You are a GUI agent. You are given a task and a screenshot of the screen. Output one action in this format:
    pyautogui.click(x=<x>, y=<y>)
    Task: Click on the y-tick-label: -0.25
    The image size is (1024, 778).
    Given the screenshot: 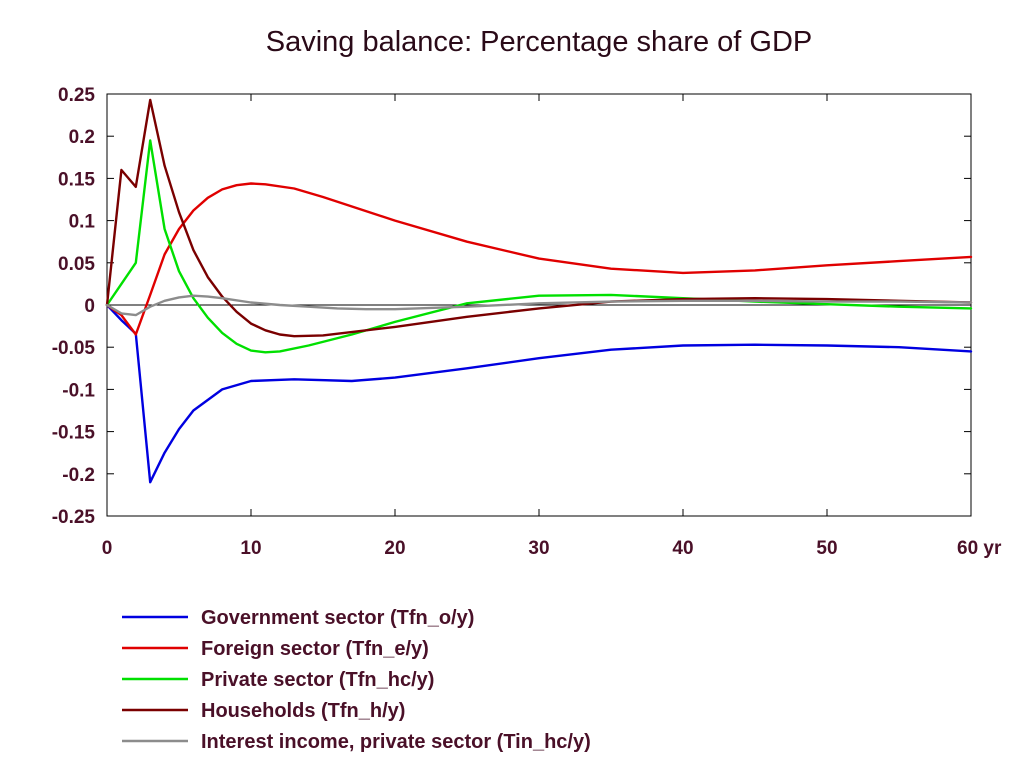 What is the action you would take?
    pyautogui.click(x=74, y=517)
    